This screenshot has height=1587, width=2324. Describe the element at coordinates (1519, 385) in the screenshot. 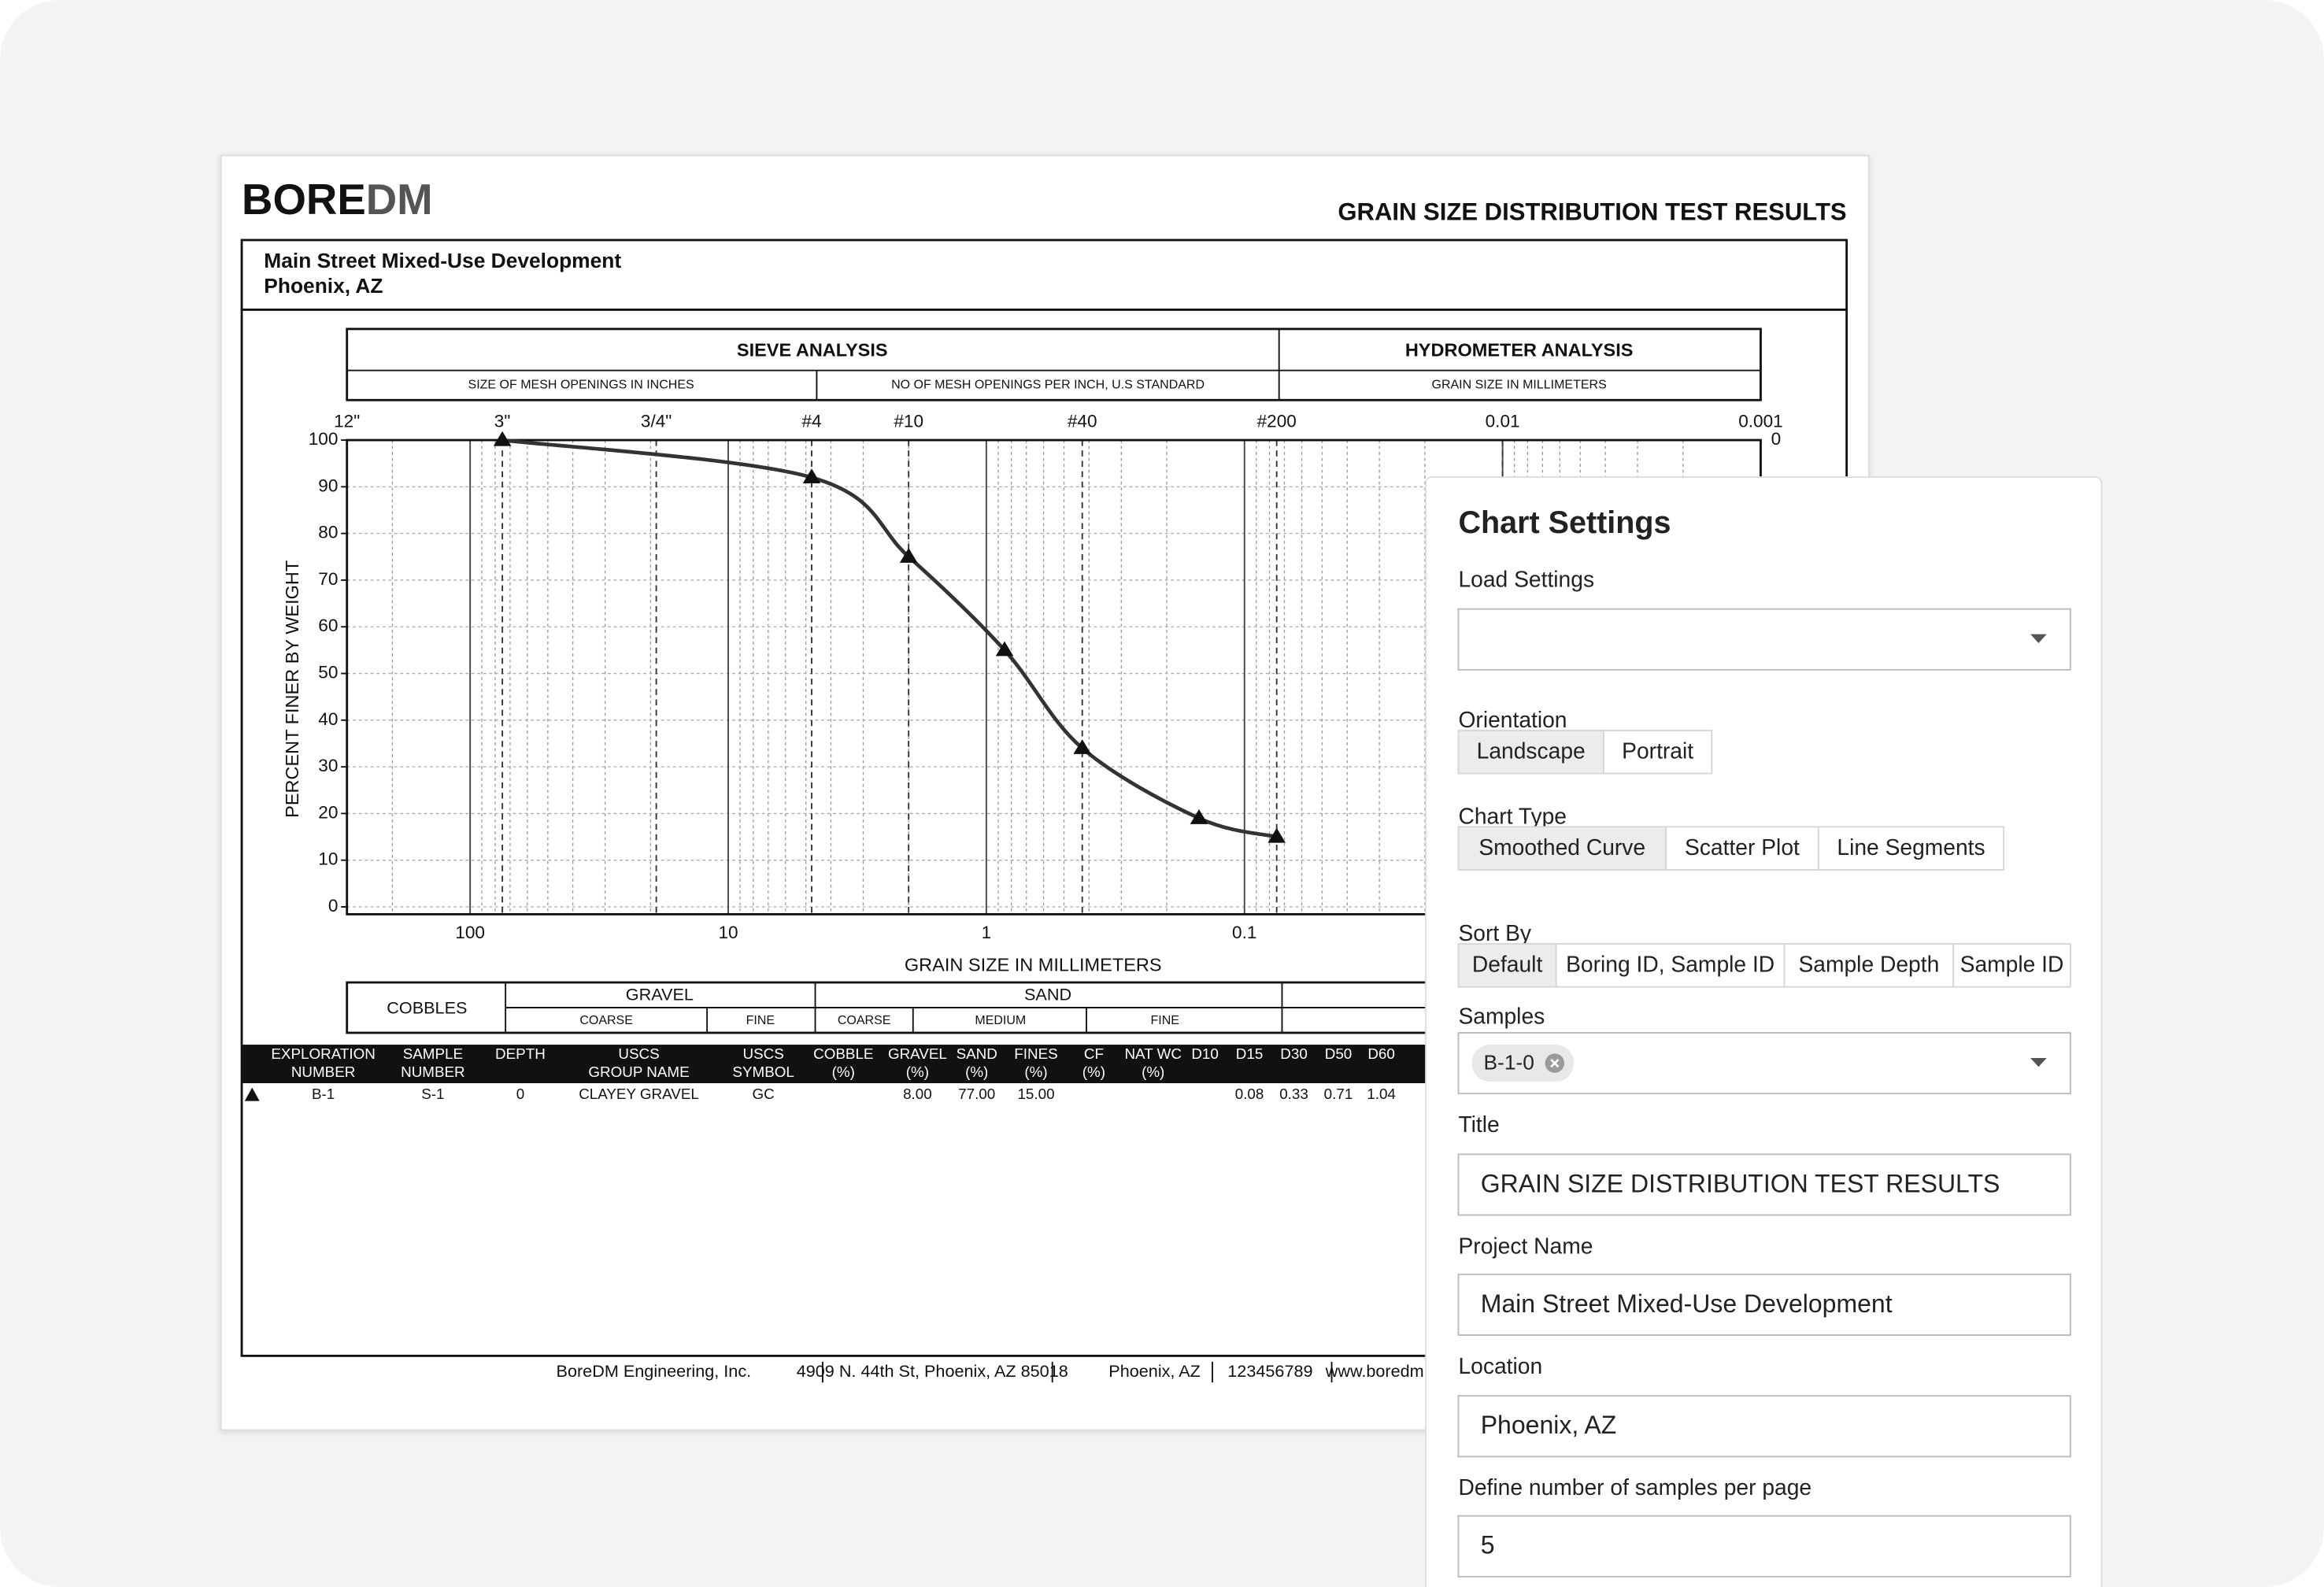

I see `header-label: GRAIN SIZE IN MILLIMETERS` at that location.